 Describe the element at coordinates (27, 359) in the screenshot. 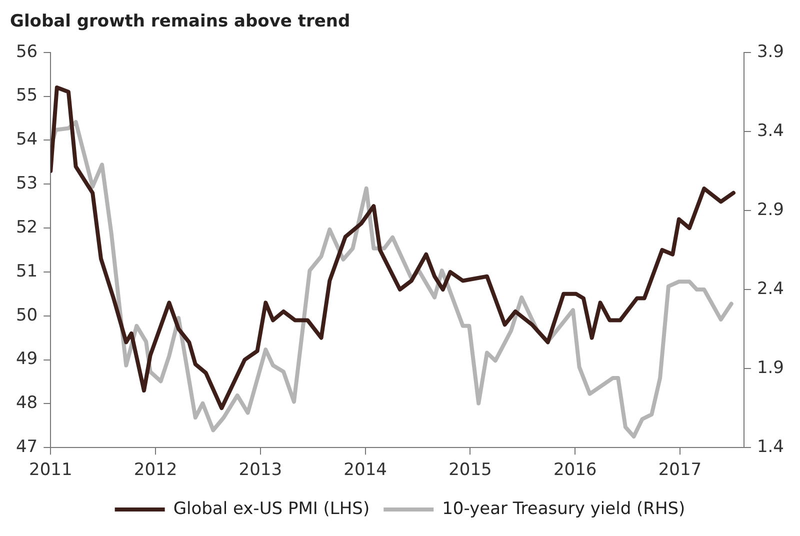

I see `y-tick-label: 49` at that location.